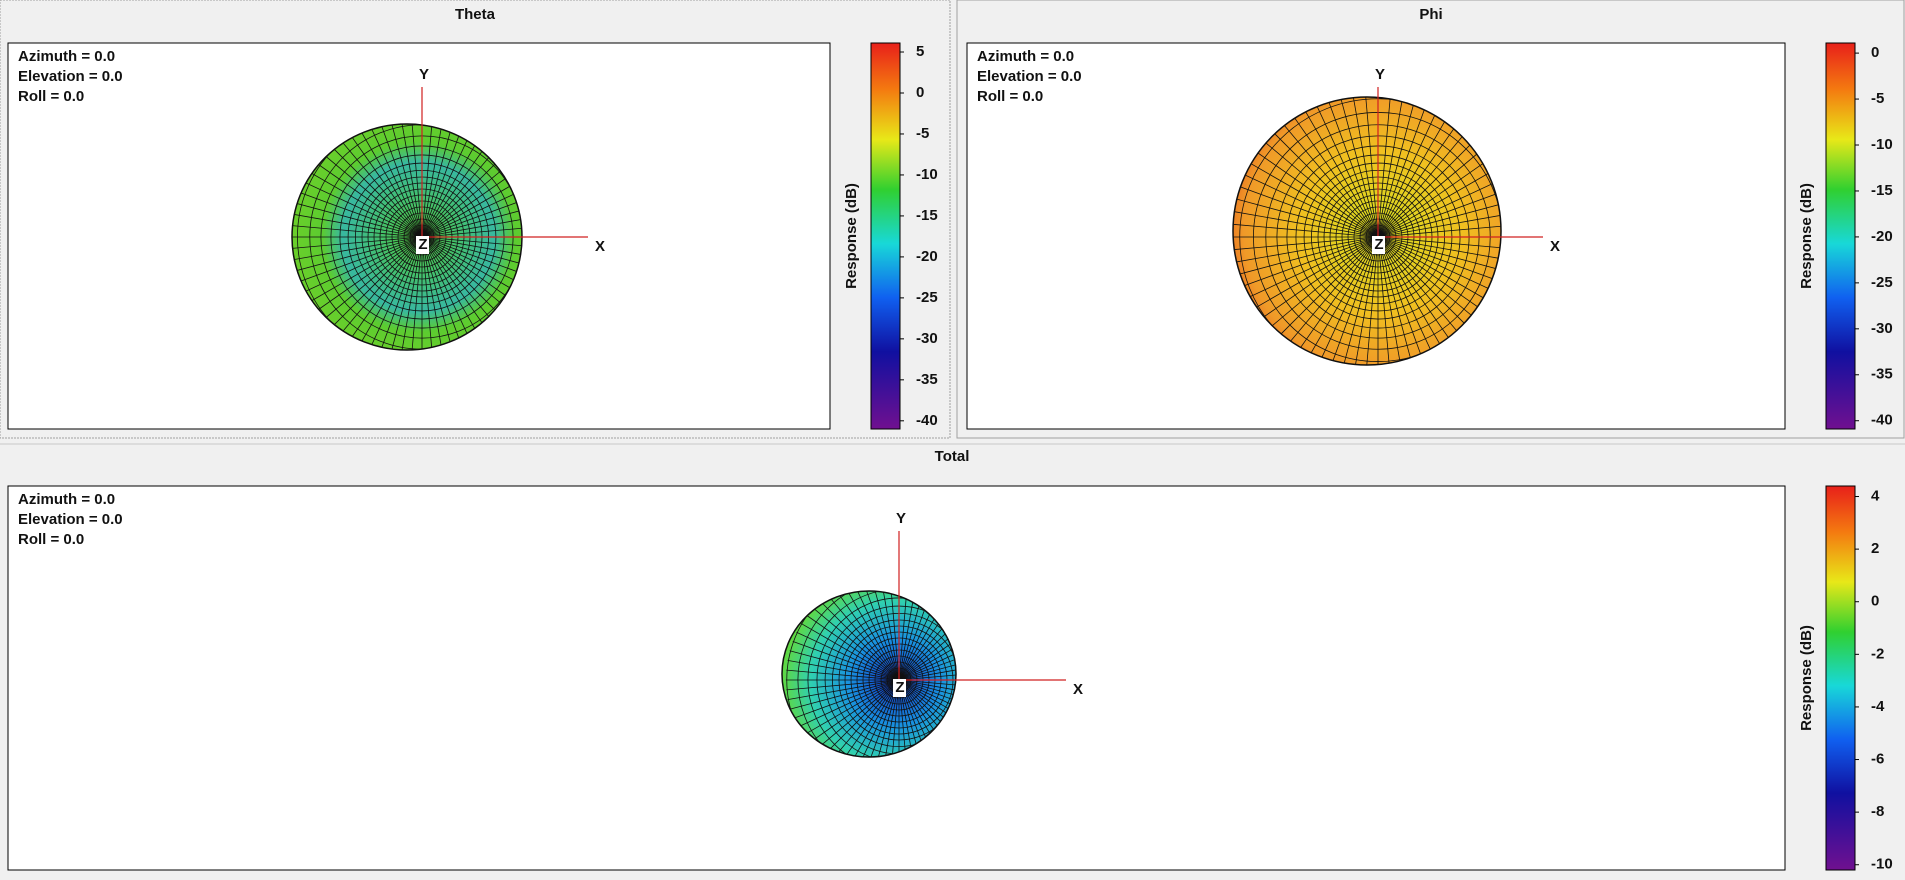 The image size is (1905, 880). What do you see at coordinates (1878, 706) in the screenshot?
I see `colorbar-tick-label: -4` at bounding box center [1878, 706].